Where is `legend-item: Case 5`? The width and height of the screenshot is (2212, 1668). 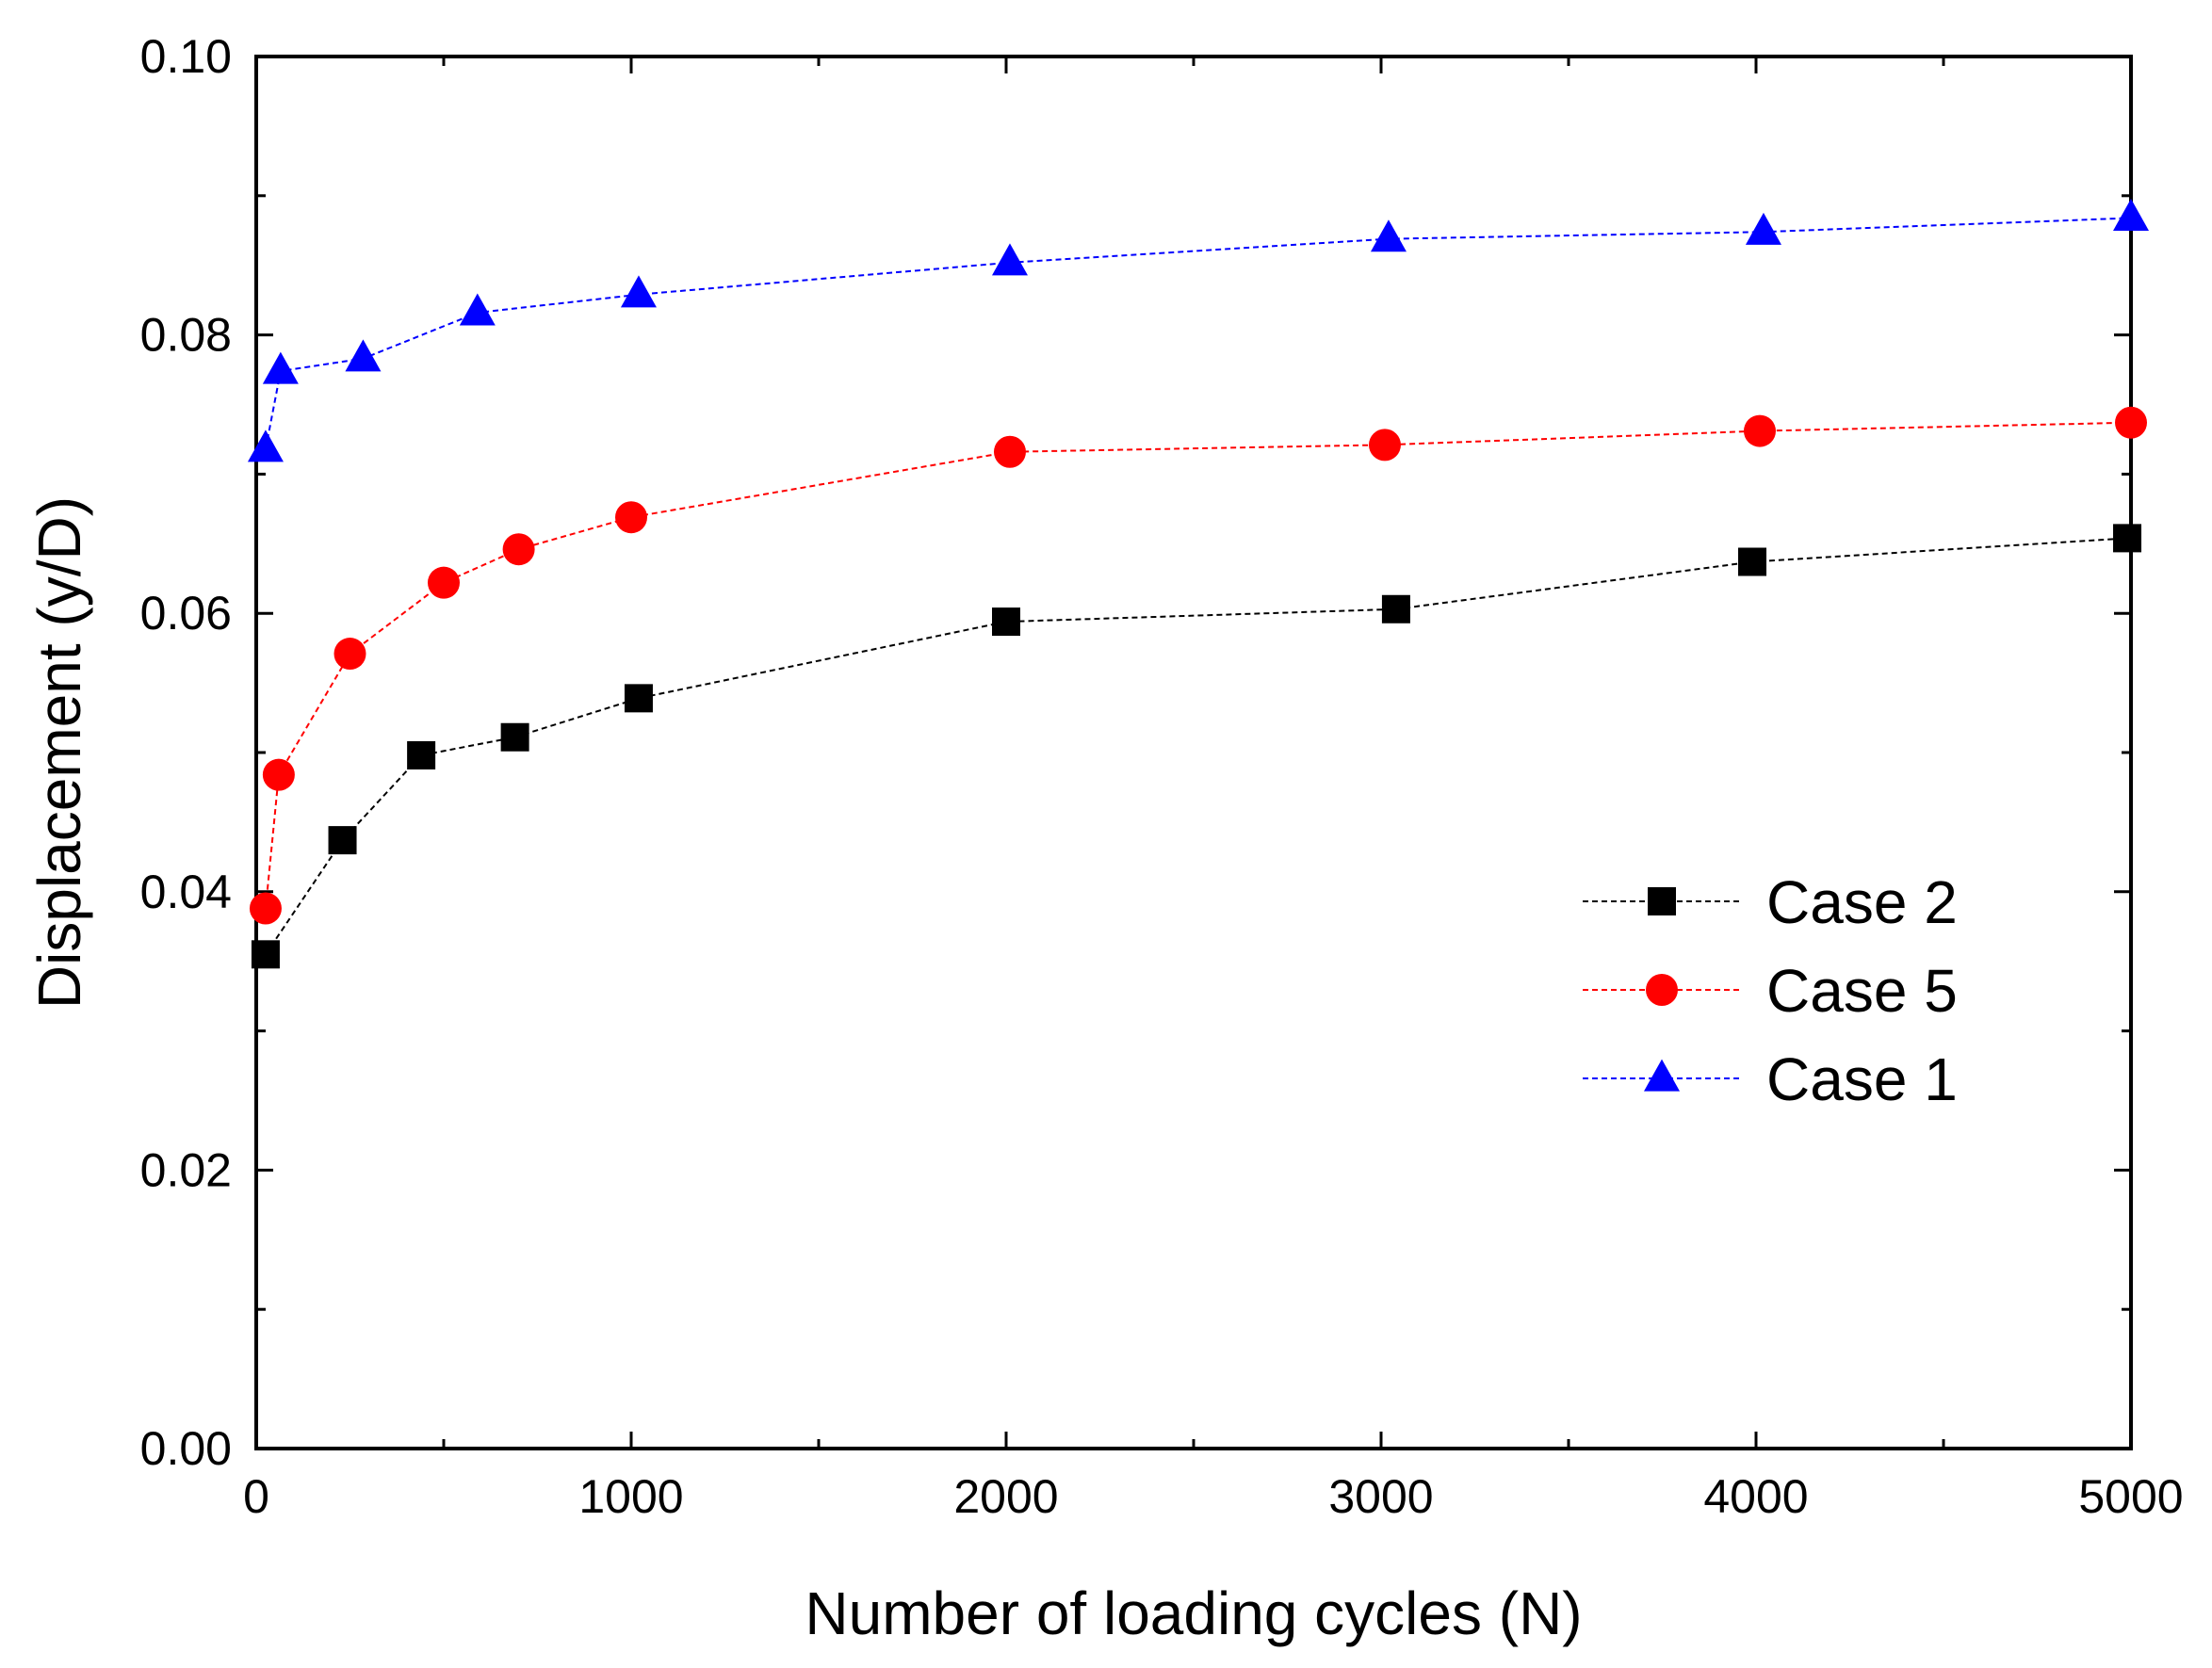 legend-item: Case 5 is located at coordinates (1770, 991).